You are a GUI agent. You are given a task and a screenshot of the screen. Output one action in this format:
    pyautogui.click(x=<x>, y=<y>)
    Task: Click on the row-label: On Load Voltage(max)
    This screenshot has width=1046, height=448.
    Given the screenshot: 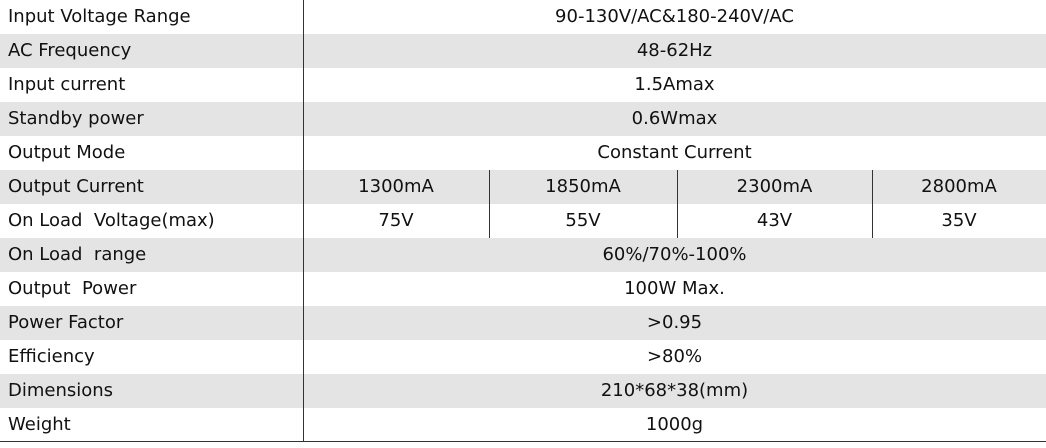 What is the action you would take?
    pyautogui.click(x=111, y=220)
    